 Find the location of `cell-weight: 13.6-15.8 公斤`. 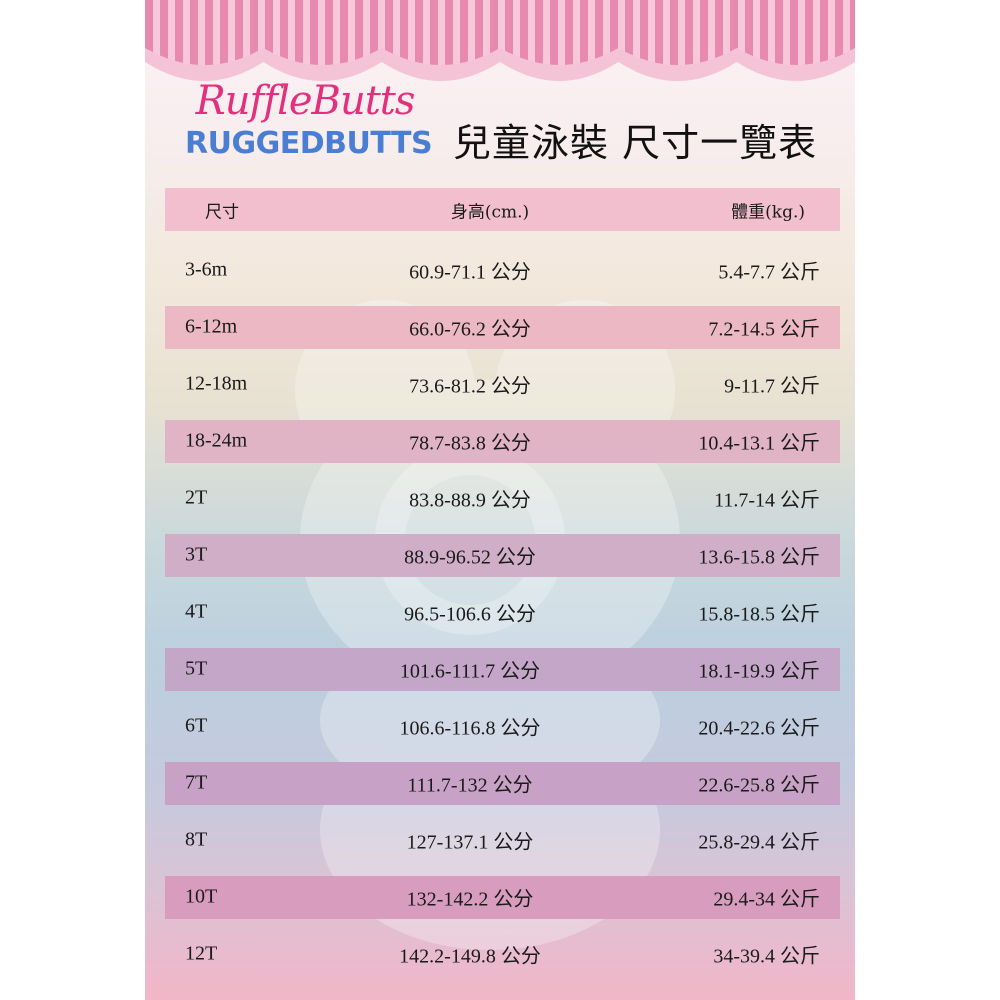

cell-weight: 13.6-15.8 公斤 is located at coordinates (759, 557).